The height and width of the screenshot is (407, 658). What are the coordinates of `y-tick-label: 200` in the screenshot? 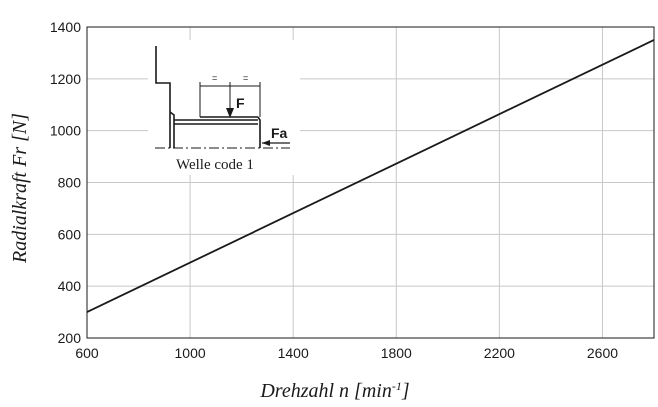 It's located at (70, 338).